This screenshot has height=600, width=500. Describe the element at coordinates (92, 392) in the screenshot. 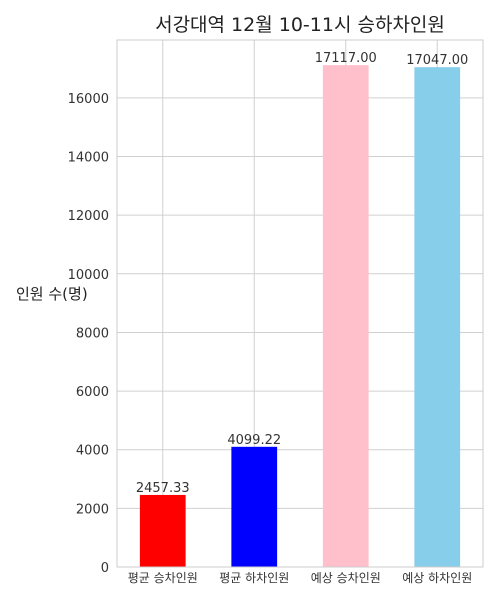

I see `y-tick-label: 6000` at that location.